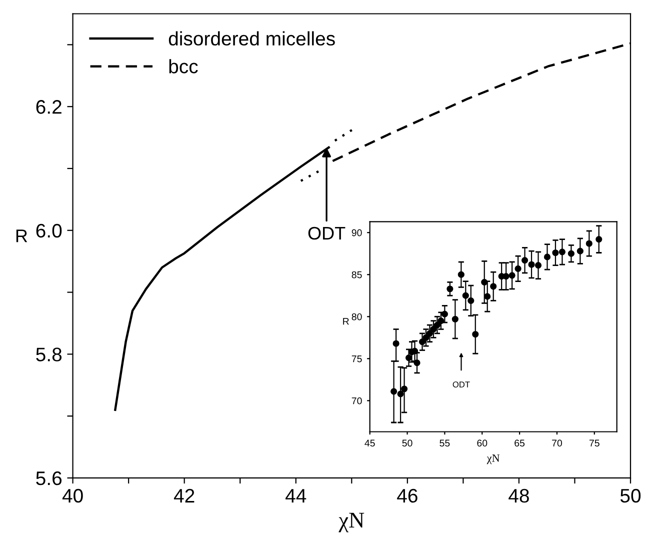  I want to click on x-tick-label: 44, so click(296, 495).